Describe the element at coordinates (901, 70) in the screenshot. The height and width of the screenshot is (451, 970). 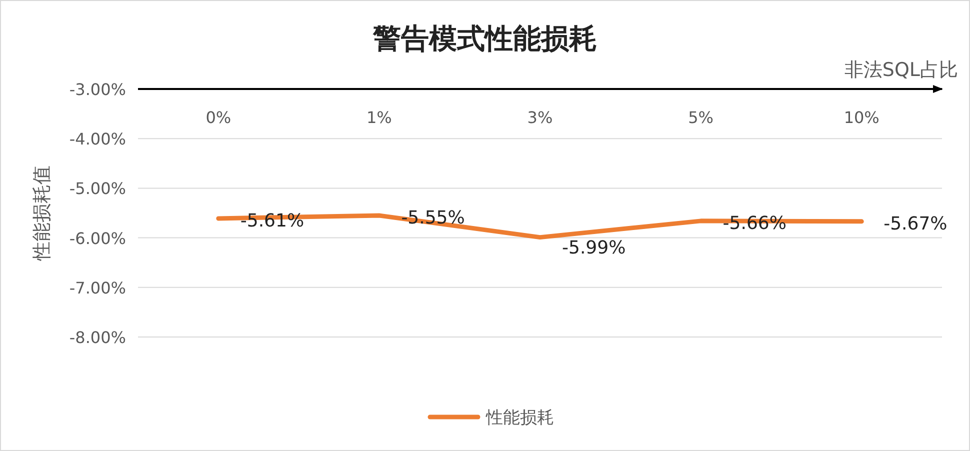
I see `x-axis-title: 非法SQL占比` at that location.